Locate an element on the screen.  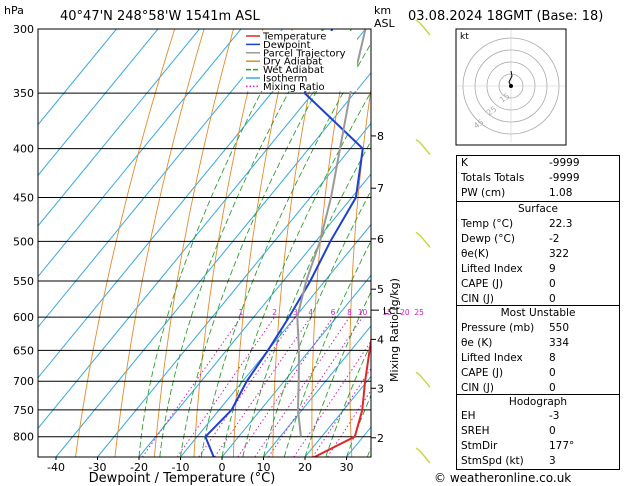
most-unstable-row: Pressure (mb) 550 is located at coordinates (538, 328).